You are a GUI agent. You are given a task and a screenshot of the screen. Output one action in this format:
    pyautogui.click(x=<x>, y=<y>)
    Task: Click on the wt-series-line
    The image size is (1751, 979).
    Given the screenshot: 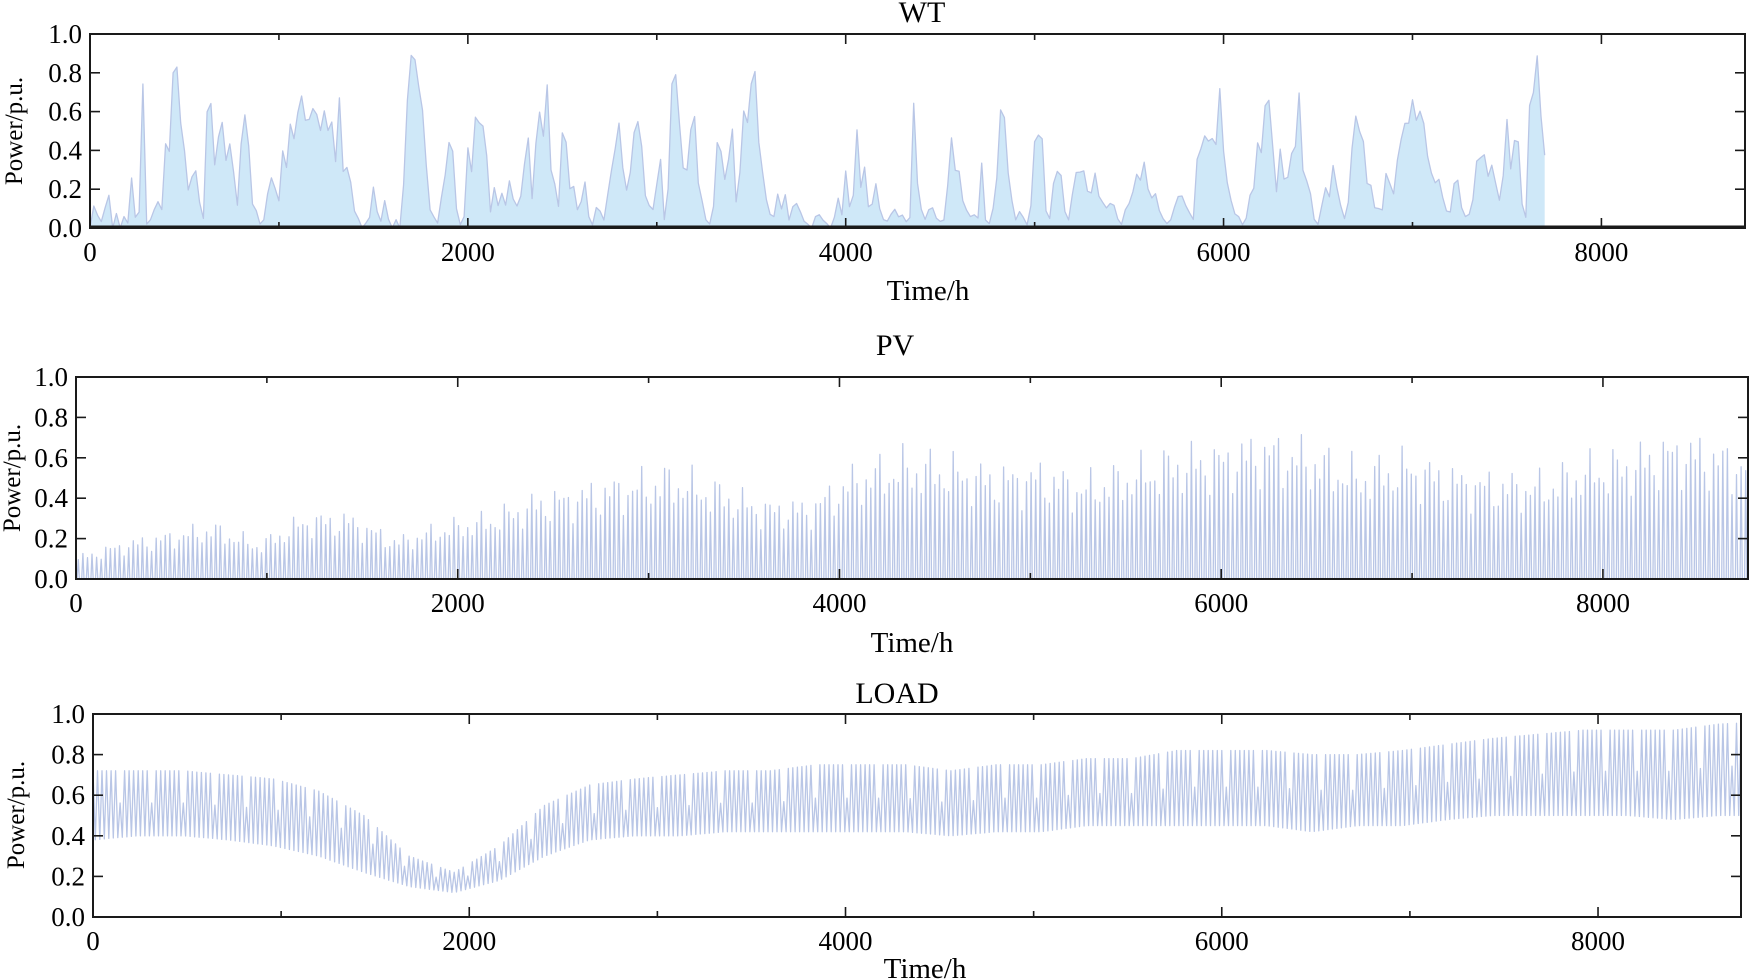 What is the action you would take?
    pyautogui.click(x=817, y=141)
    